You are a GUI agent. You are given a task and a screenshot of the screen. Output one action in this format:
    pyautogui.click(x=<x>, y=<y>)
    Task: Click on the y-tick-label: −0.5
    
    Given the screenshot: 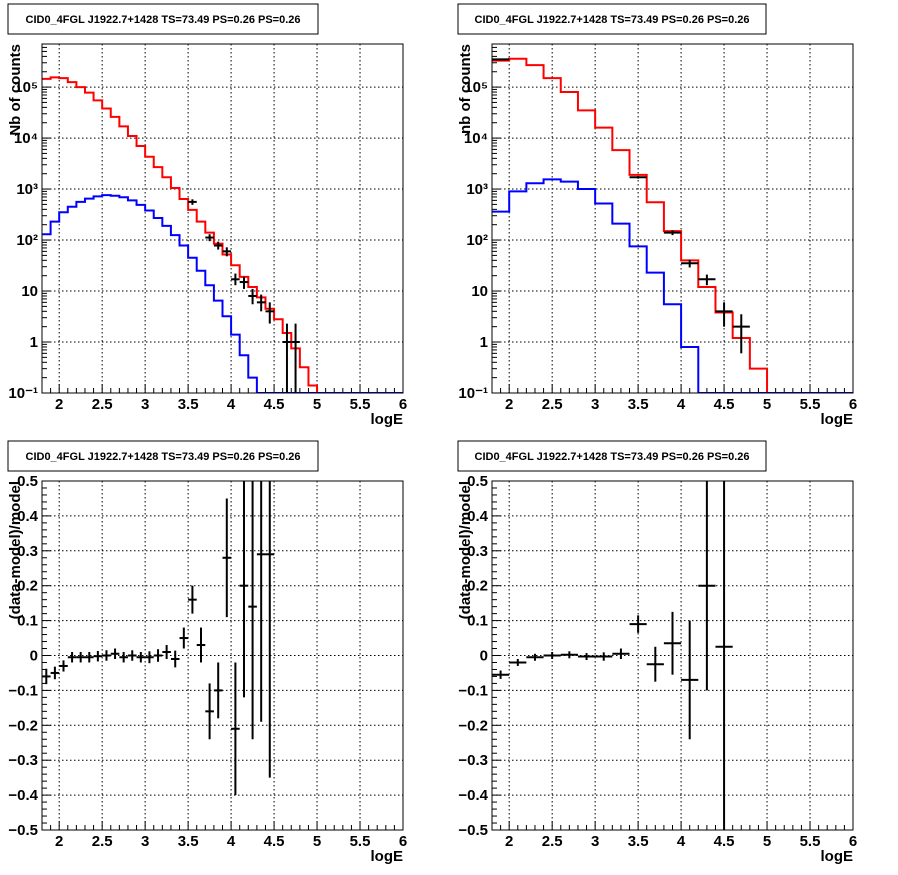 What is the action you would take?
    pyautogui.click(x=473, y=830)
    